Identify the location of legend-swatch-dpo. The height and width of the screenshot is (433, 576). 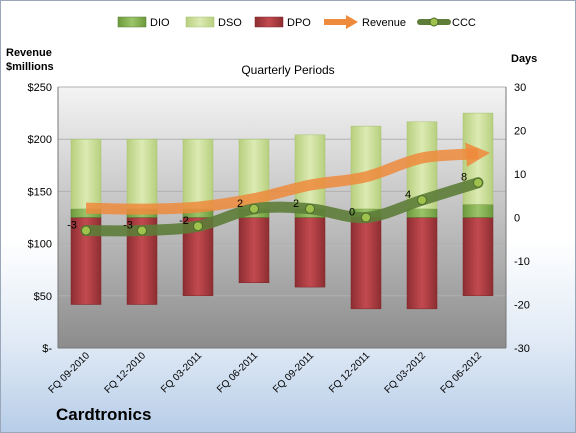
(269, 22).